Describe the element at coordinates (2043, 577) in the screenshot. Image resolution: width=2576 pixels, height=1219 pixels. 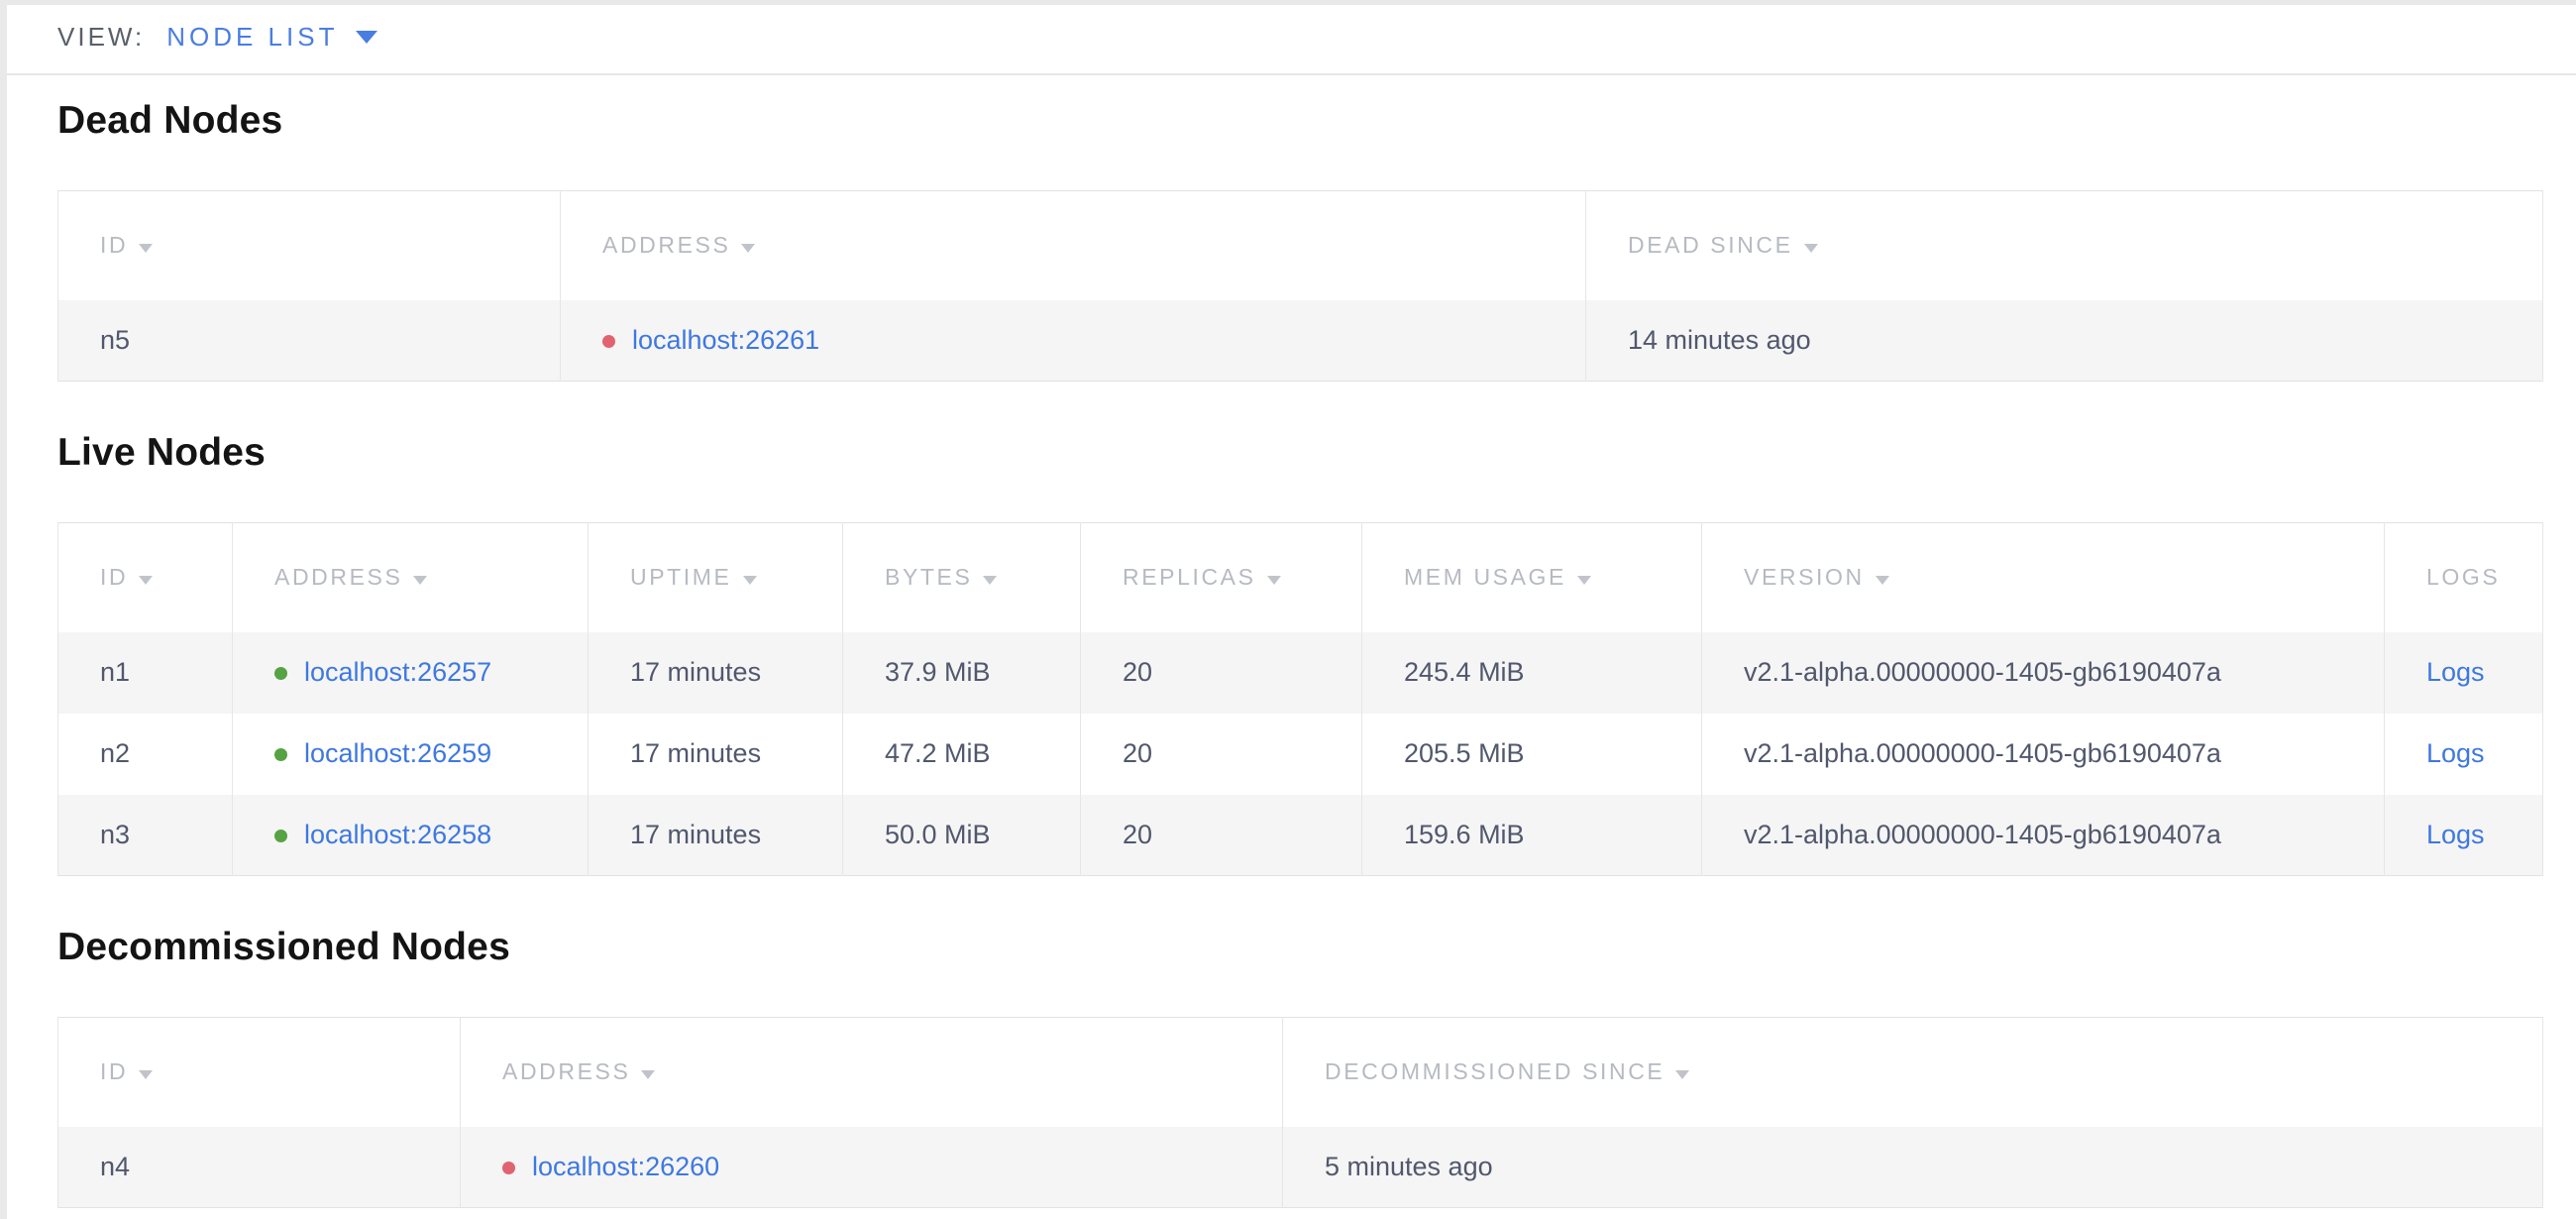
I see `column-header-version: VERSION` at that location.